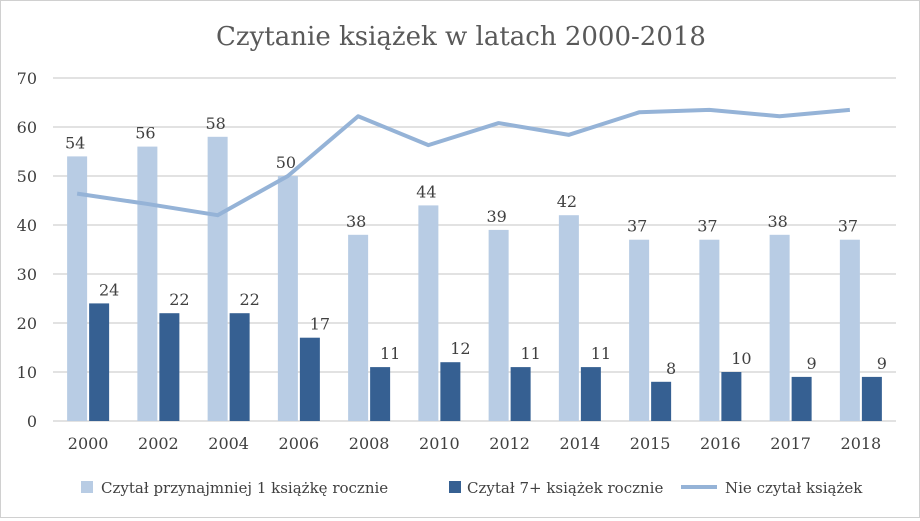 This screenshot has height=521, width=920. I want to click on x-tick-label: 2016, so click(720, 443).